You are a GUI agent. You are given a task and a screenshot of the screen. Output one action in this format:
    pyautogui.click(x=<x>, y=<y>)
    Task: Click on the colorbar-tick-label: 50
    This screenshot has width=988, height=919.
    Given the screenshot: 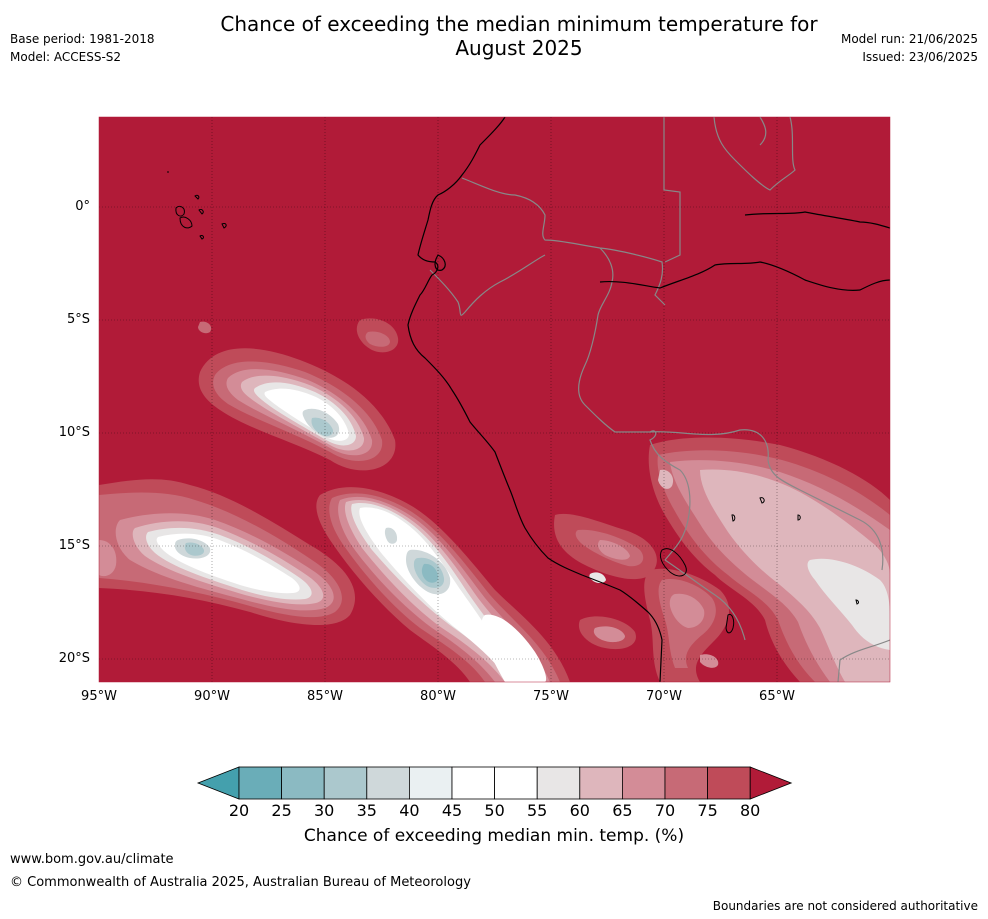 What is the action you would take?
    pyautogui.click(x=494, y=810)
    